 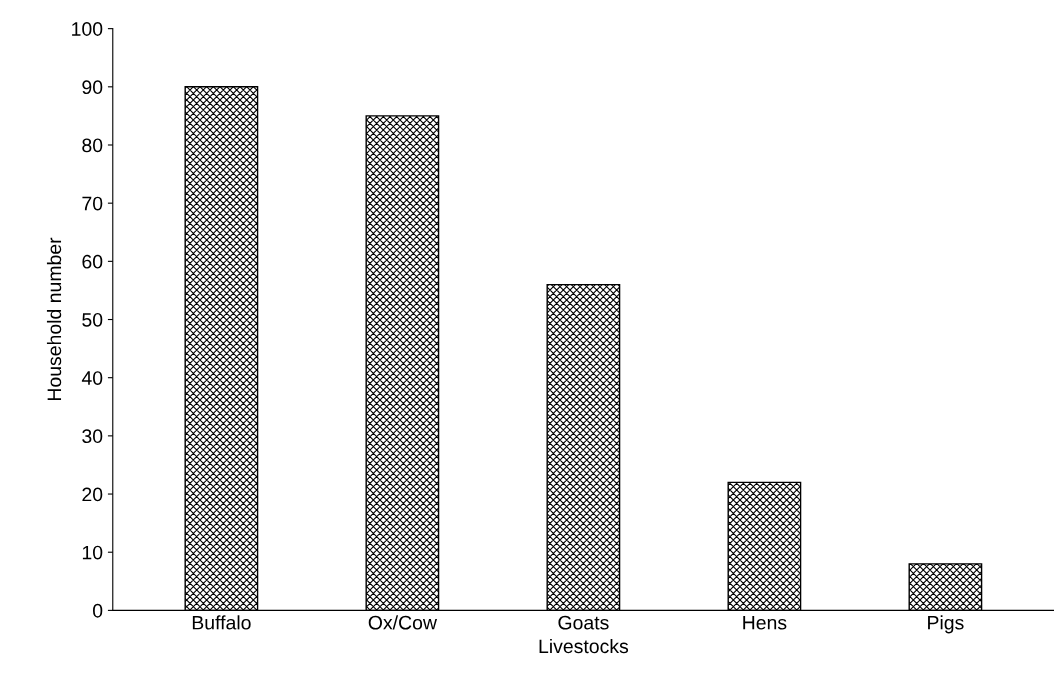 I want to click on y-tick-label: 90, so click(x=92, y=87).